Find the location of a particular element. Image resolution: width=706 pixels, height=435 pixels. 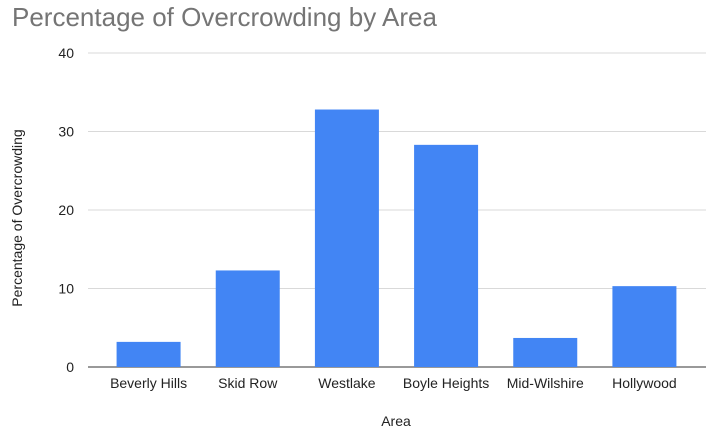

y-tick-label: 30 is located at coordinates (66, 132).